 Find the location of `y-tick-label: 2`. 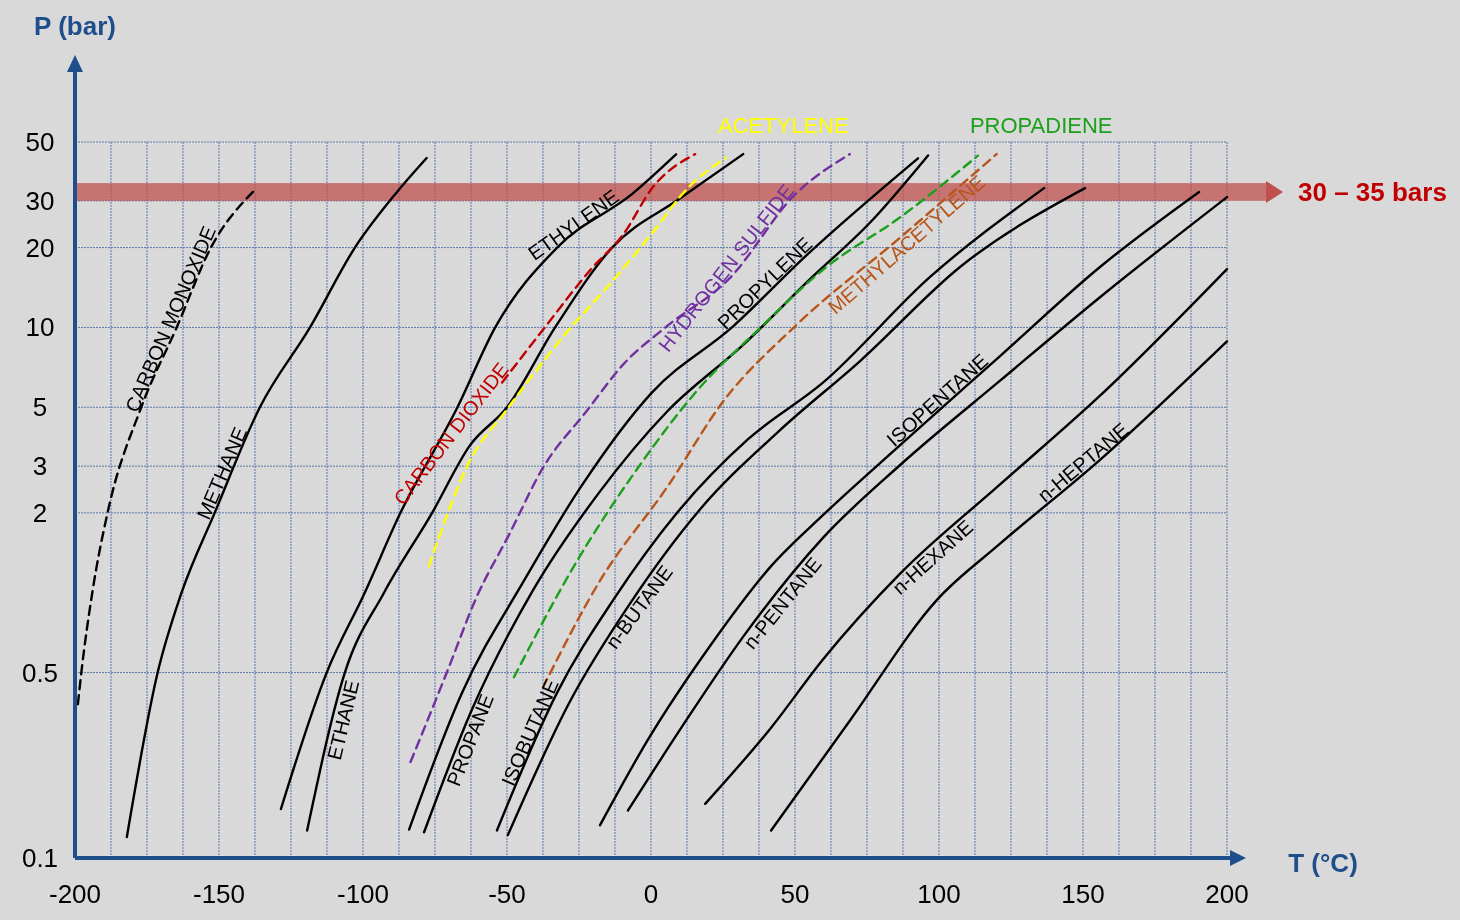

y-tick-label: 2 is located at coordinates (40, 512).